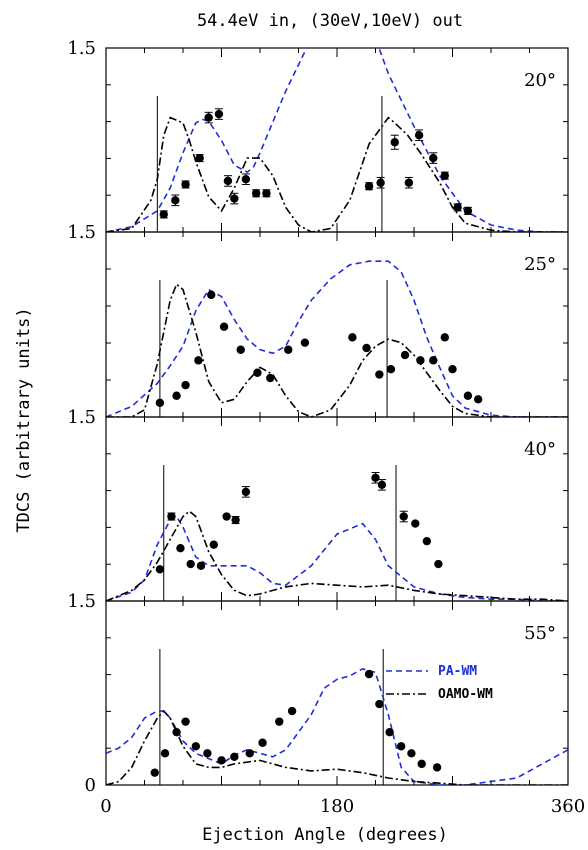  I want to click on legend: PA-WM OAMO-WM, so click(439, 683).